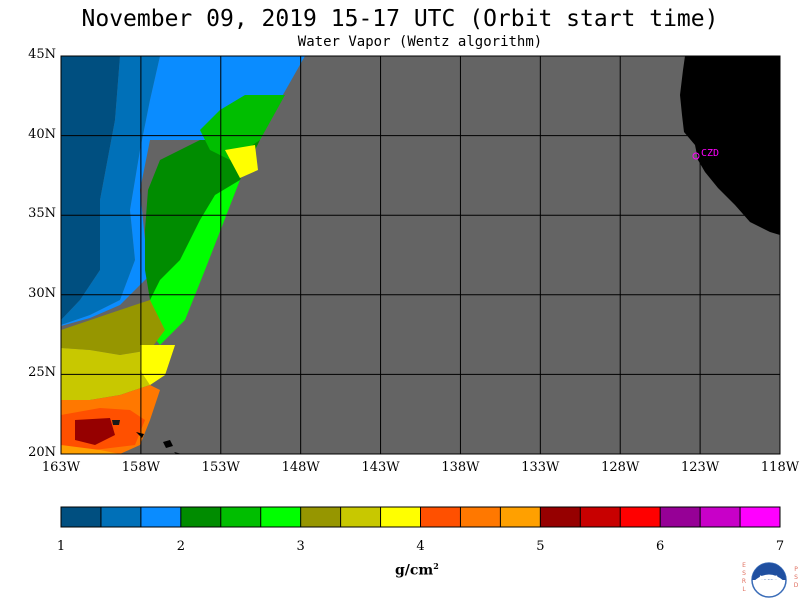 Image resolution: width=800 pixels, height=600 pixels. Describe the element at coordinates (300, 467) in the screenshot. I see `lon-label: 148W` at that location.